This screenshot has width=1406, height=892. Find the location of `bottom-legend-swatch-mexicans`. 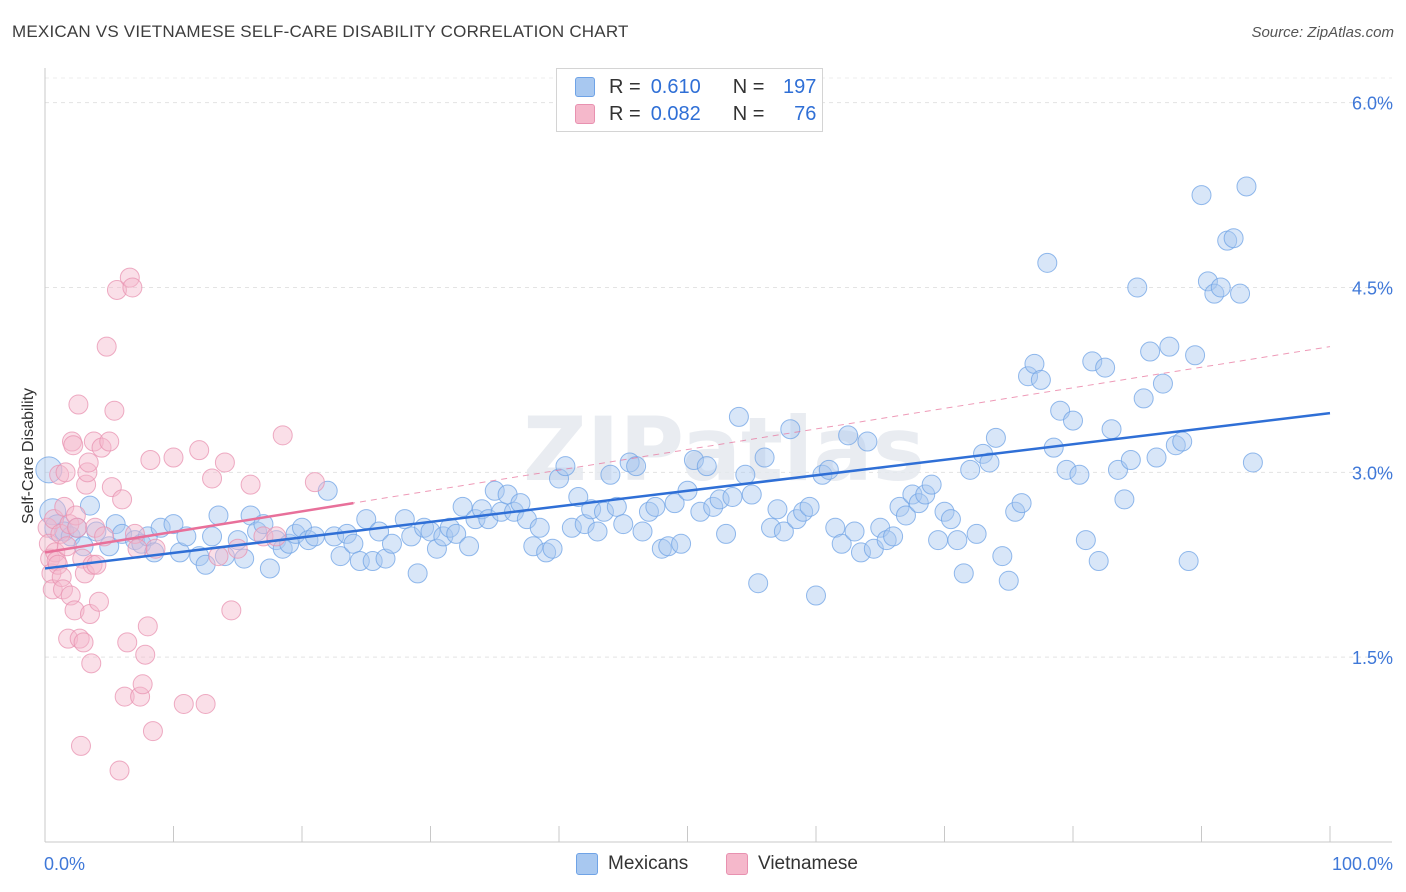

bottom-legend-swatch-mexicans is located at coordinates (587, 864).